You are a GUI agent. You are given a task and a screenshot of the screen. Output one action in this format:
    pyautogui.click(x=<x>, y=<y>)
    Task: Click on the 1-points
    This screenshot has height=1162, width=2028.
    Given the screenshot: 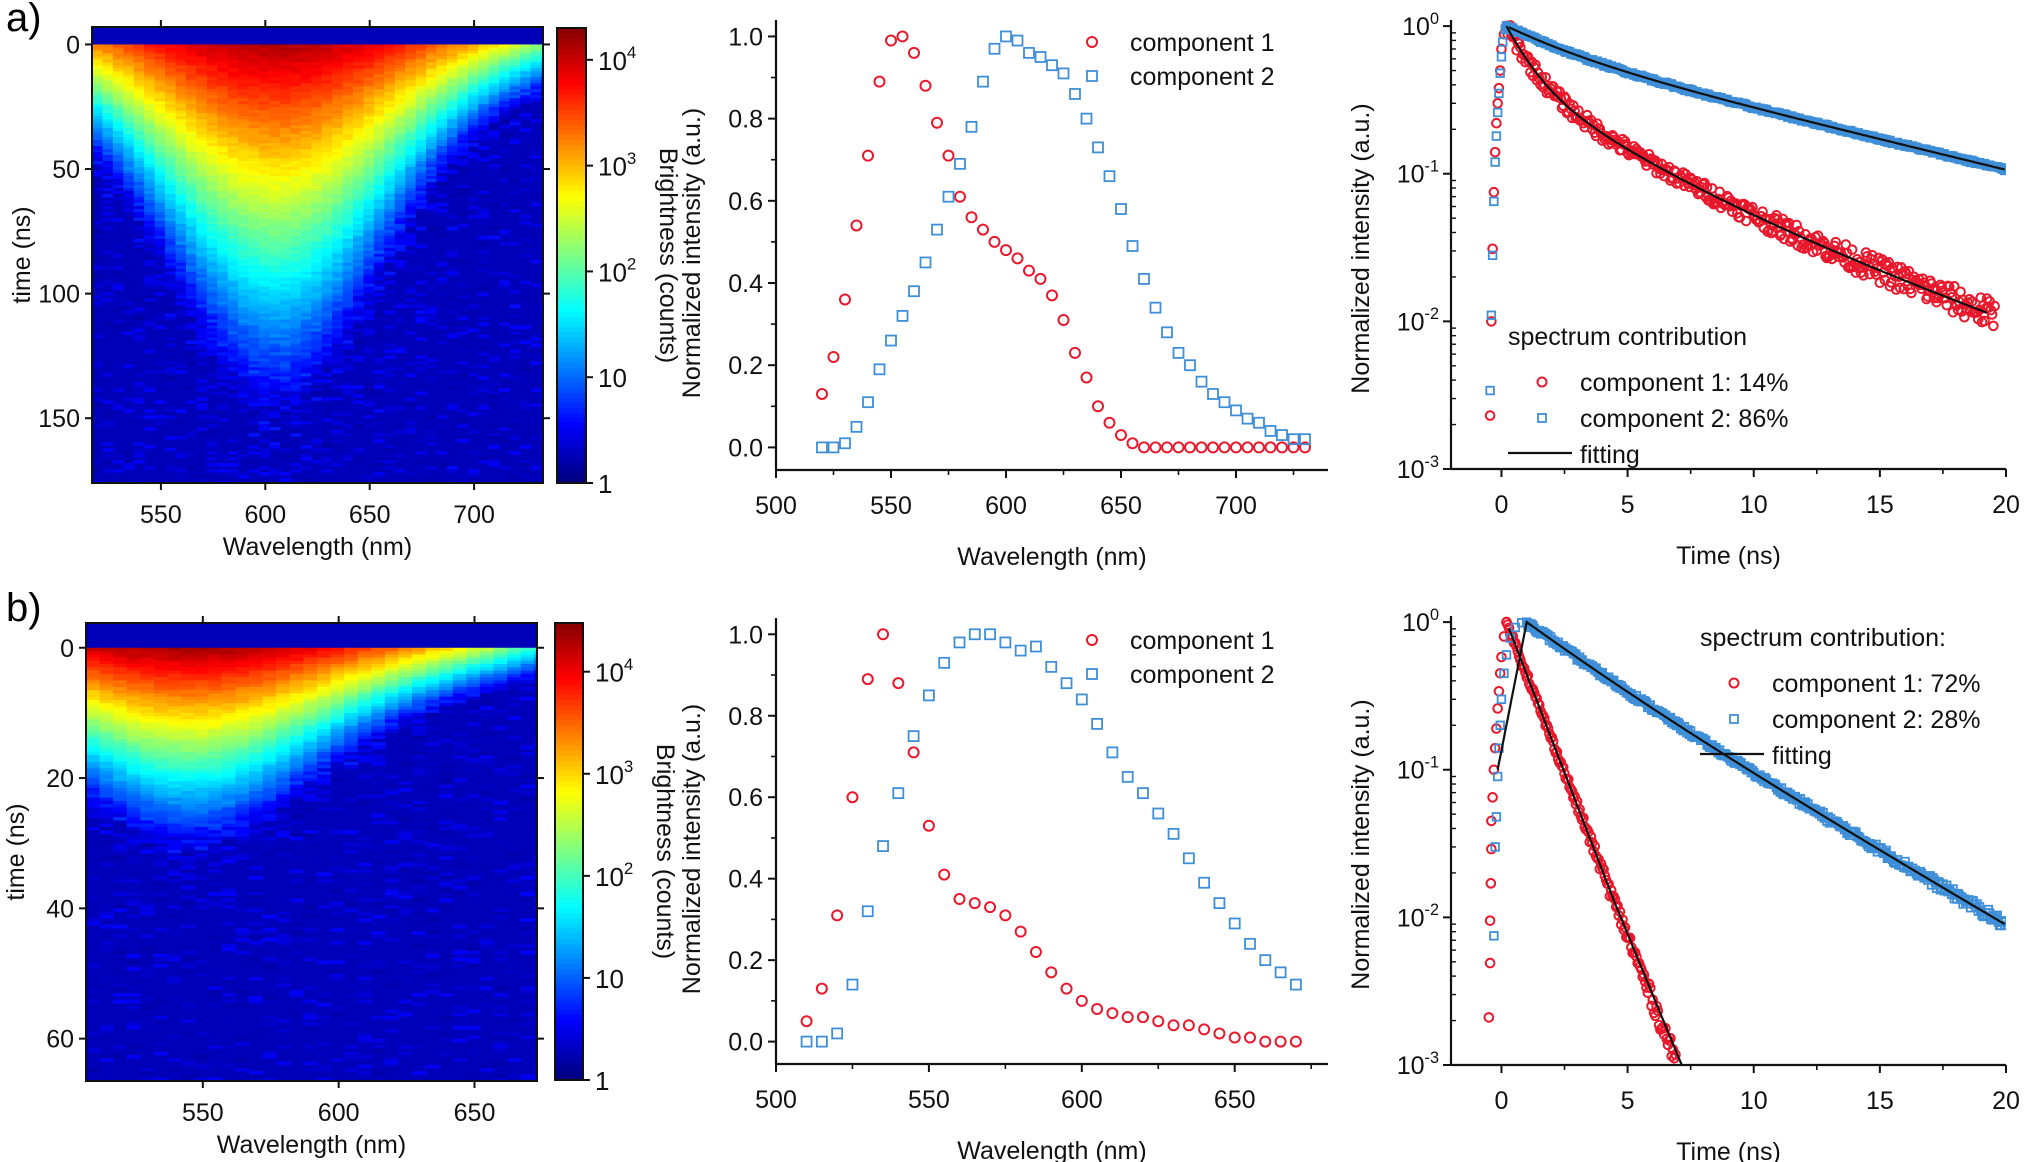 What is the action you would take?
    pyautogui.click(x=1063, y=242)
    